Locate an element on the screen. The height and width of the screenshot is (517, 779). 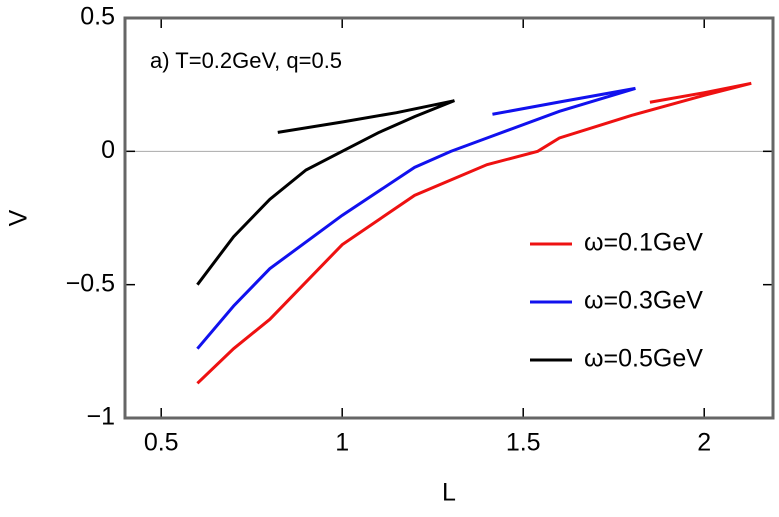
x-axis-label: L is located at coordinates (449, 493).